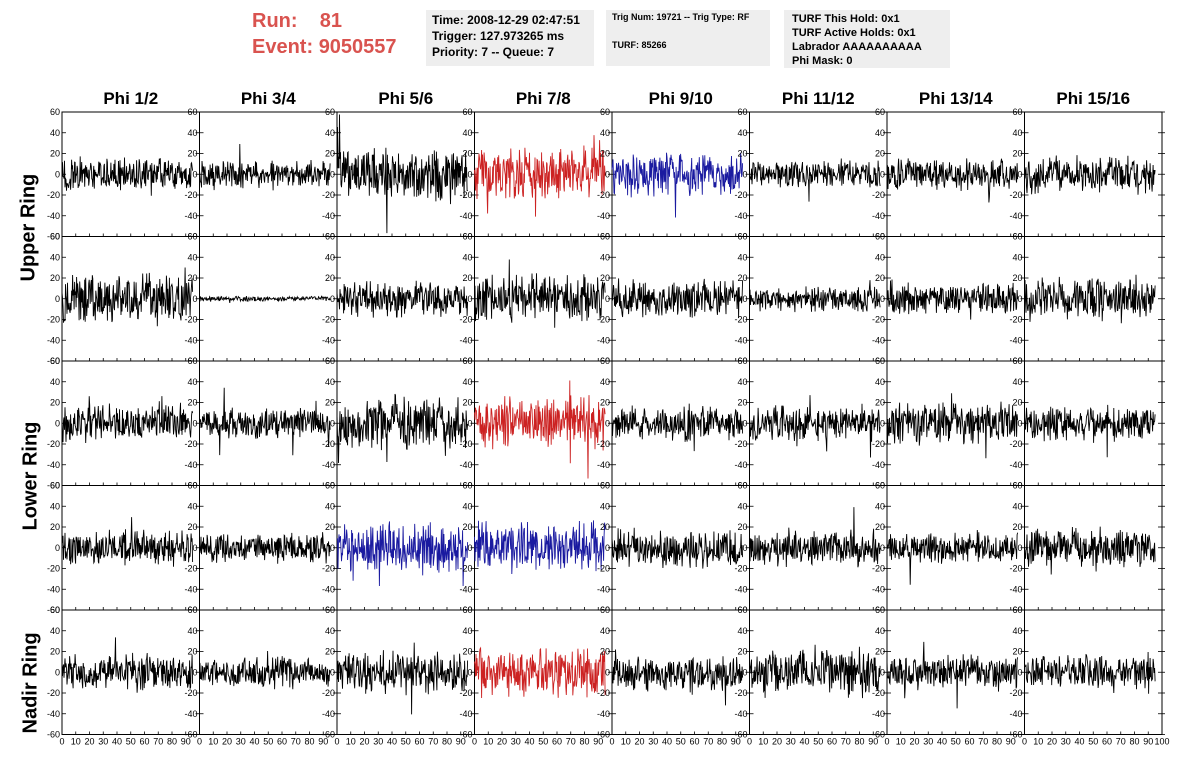 The height and width of the screenshot is (772, 1196). What do you see at coordinates (268, 174) in the screenshot?
I see `panel-frame` at bounding box center [268, 174].